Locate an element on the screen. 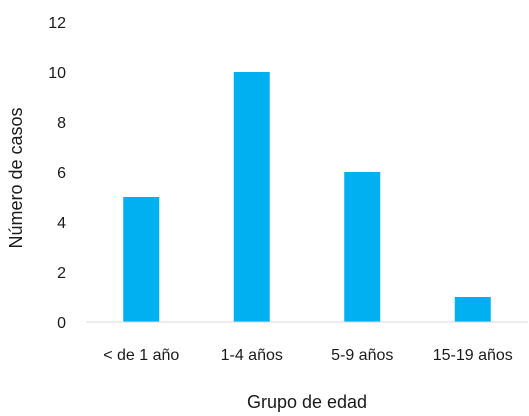 Image resolution: width=529 pixels, height=416 pixels. y-tick-label: 2 is located at coordinates (61, 273).